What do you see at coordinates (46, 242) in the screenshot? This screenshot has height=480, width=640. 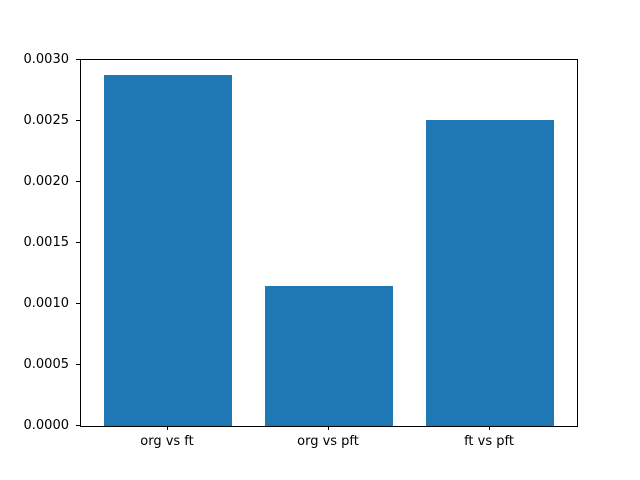 I see `y-tick-label: 0.0015` at bounding box center [46, 242].